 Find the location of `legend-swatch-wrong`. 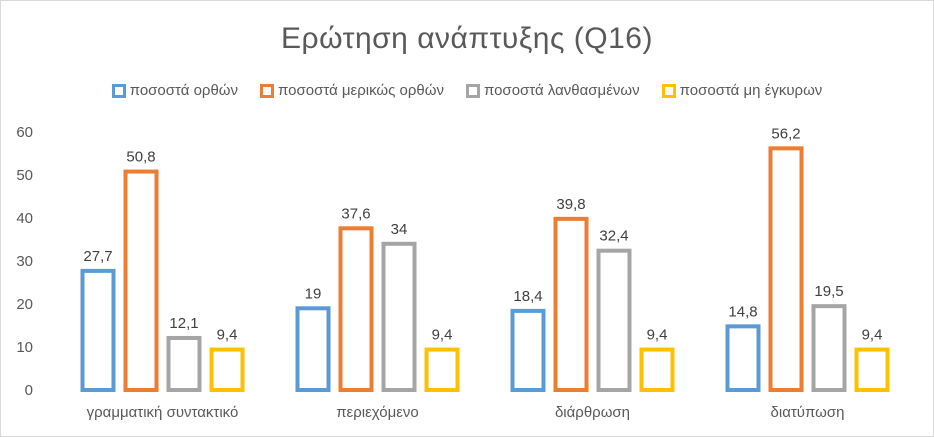

legend-swatch-wrong is located at coordinates (472, 90).